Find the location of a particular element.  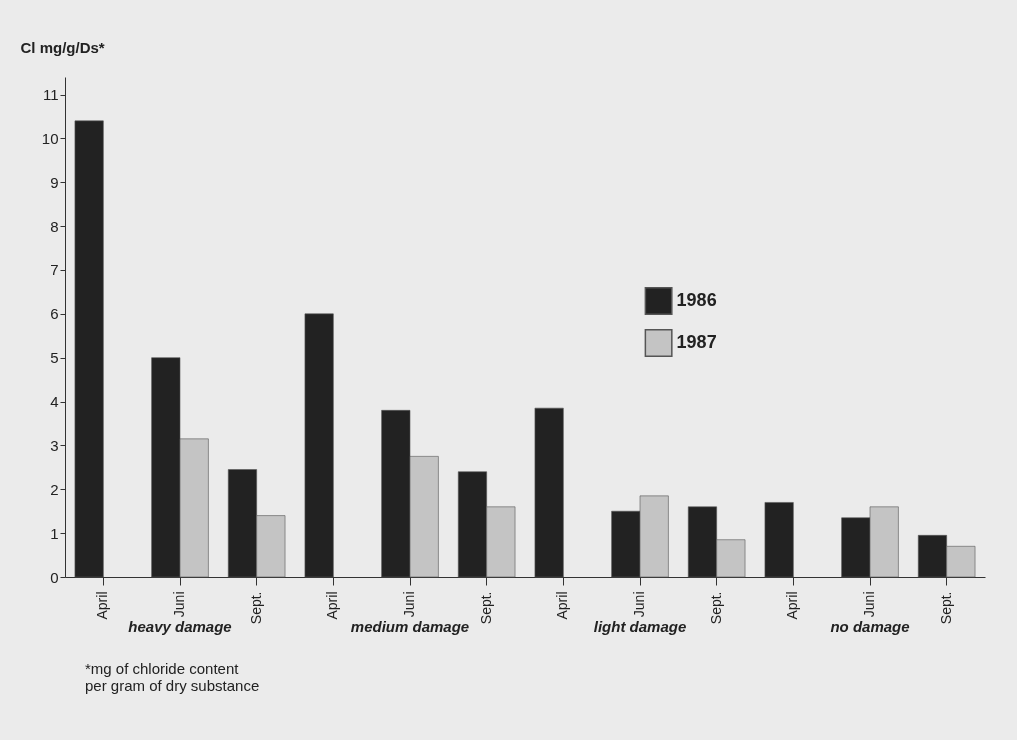

text: *mg of chloride content per gram of dry substance is located at coordinates (172, 677).